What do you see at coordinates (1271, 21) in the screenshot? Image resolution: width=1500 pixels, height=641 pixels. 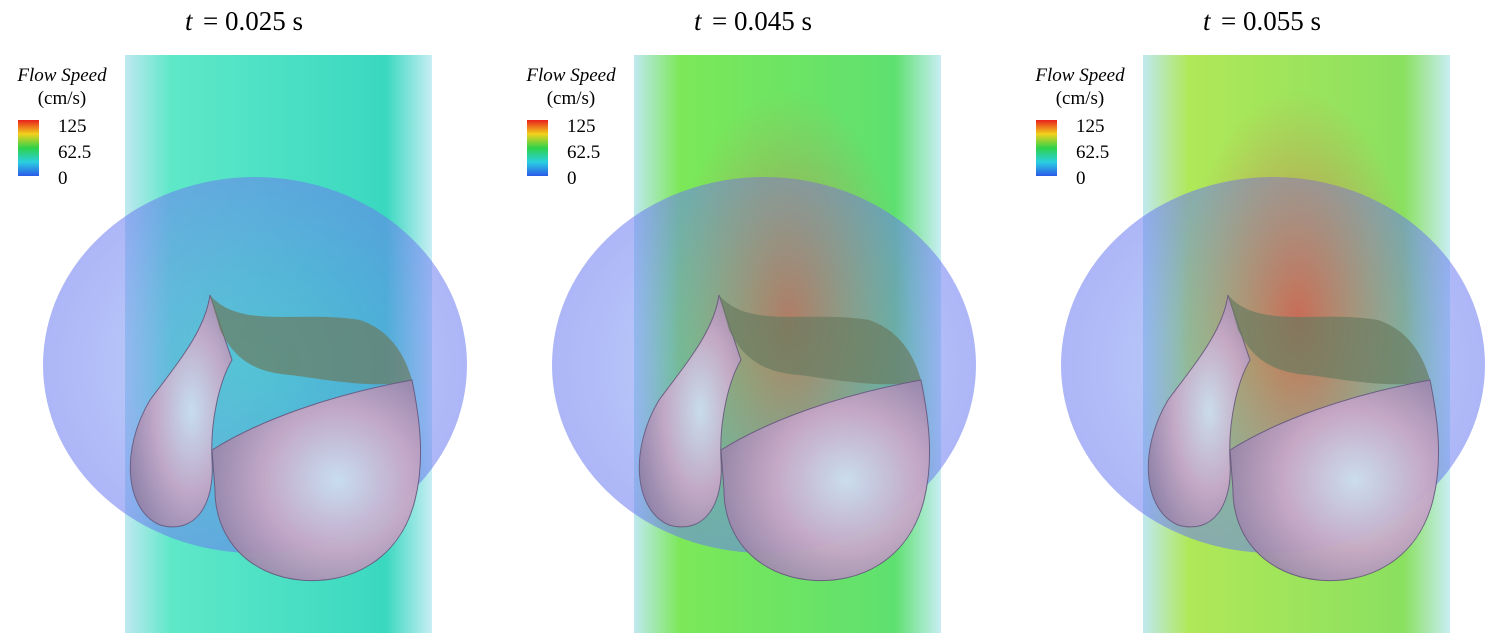 I see `panel-title-value: = 0.055 s` at bounding box center [1271, 21].